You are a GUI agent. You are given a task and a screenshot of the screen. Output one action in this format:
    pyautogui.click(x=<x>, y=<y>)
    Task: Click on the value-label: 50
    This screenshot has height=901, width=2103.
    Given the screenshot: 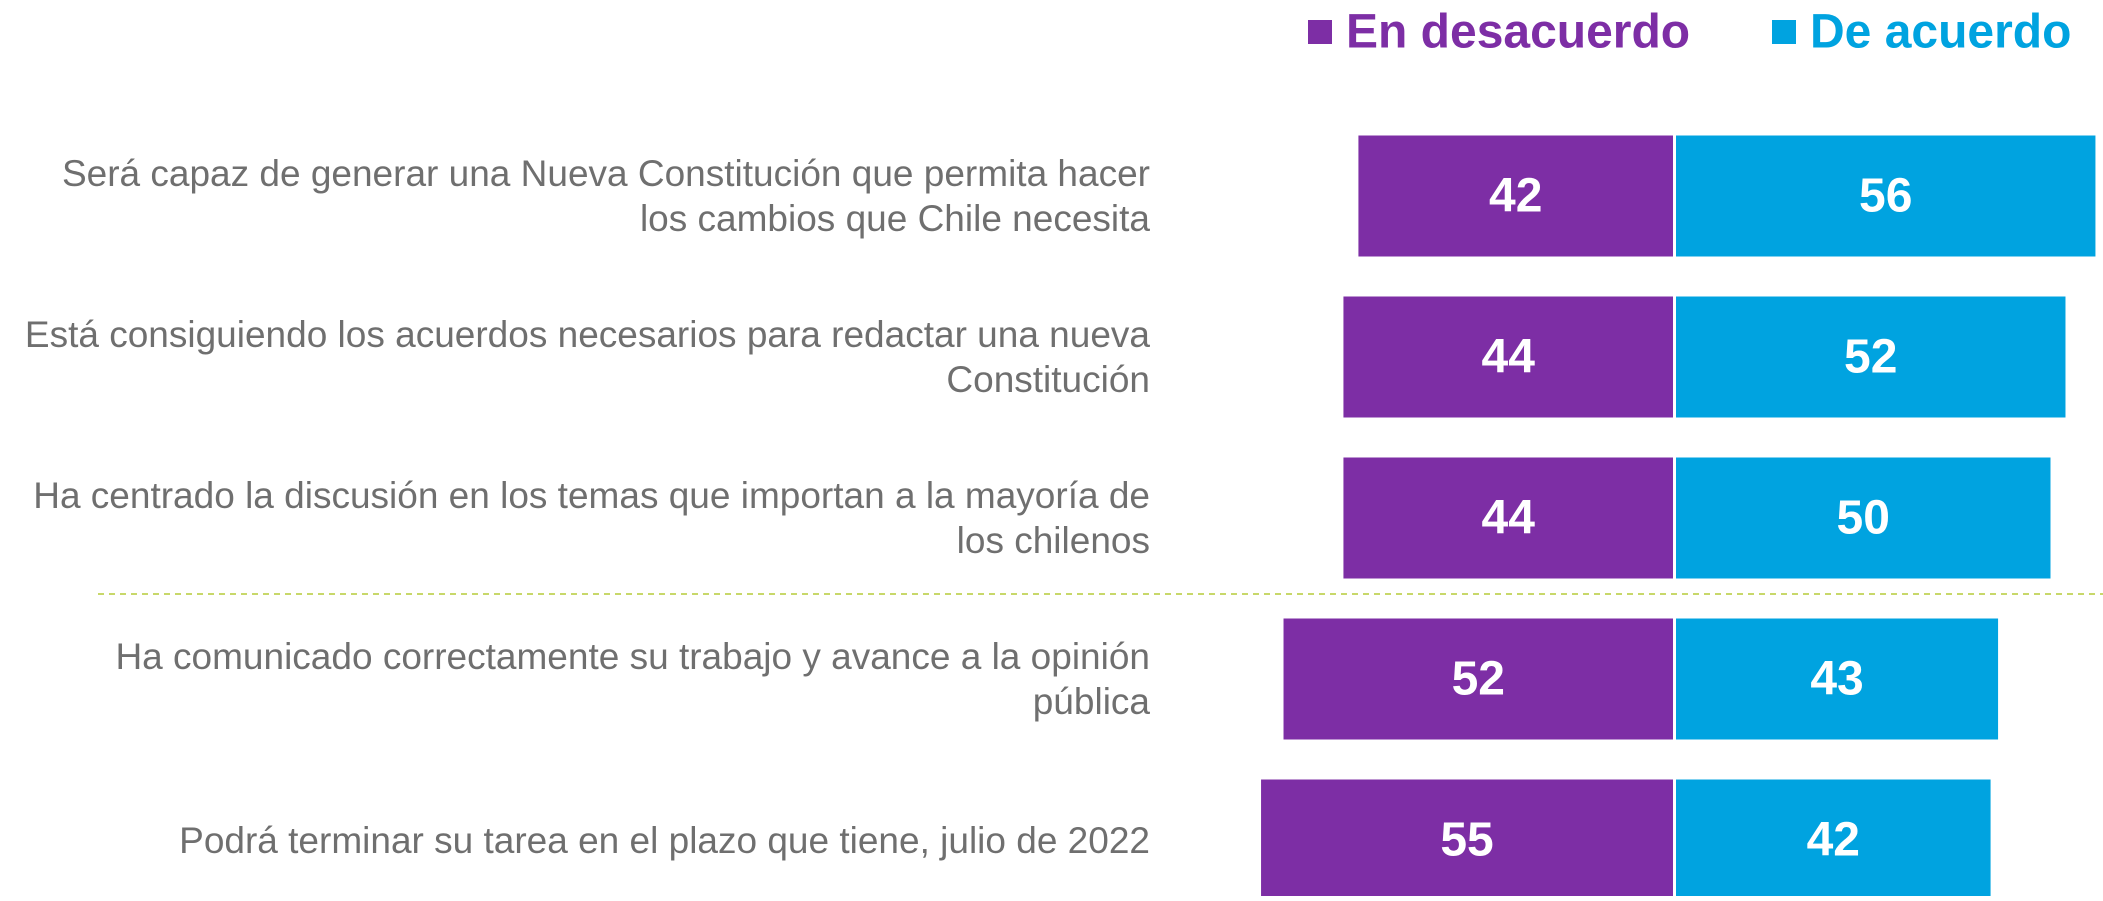 What is the action you would take?
    pyautogui.click(x=1863, y=518)
    